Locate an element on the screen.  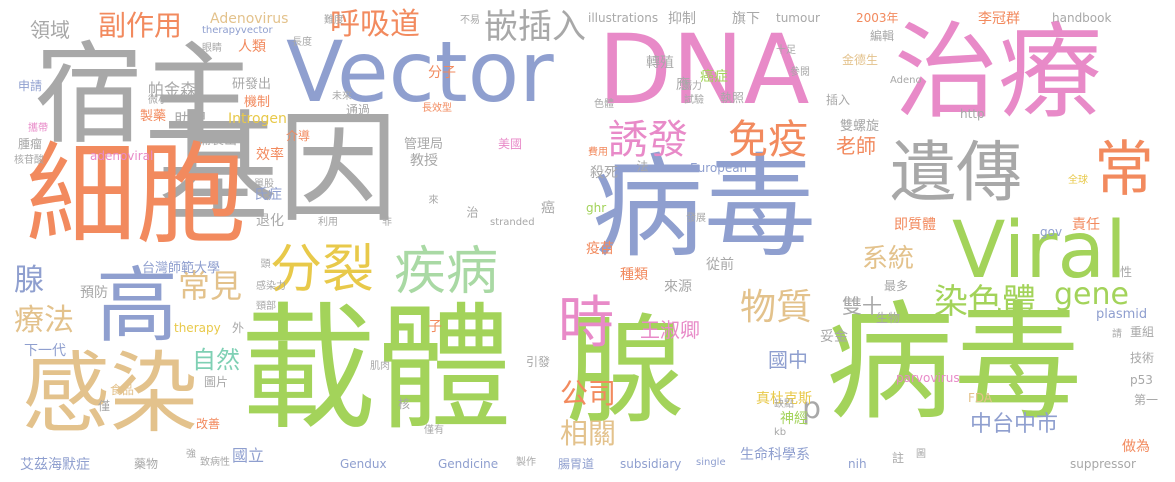
word-changjian: 常見 is located at coordinates (210, 286).